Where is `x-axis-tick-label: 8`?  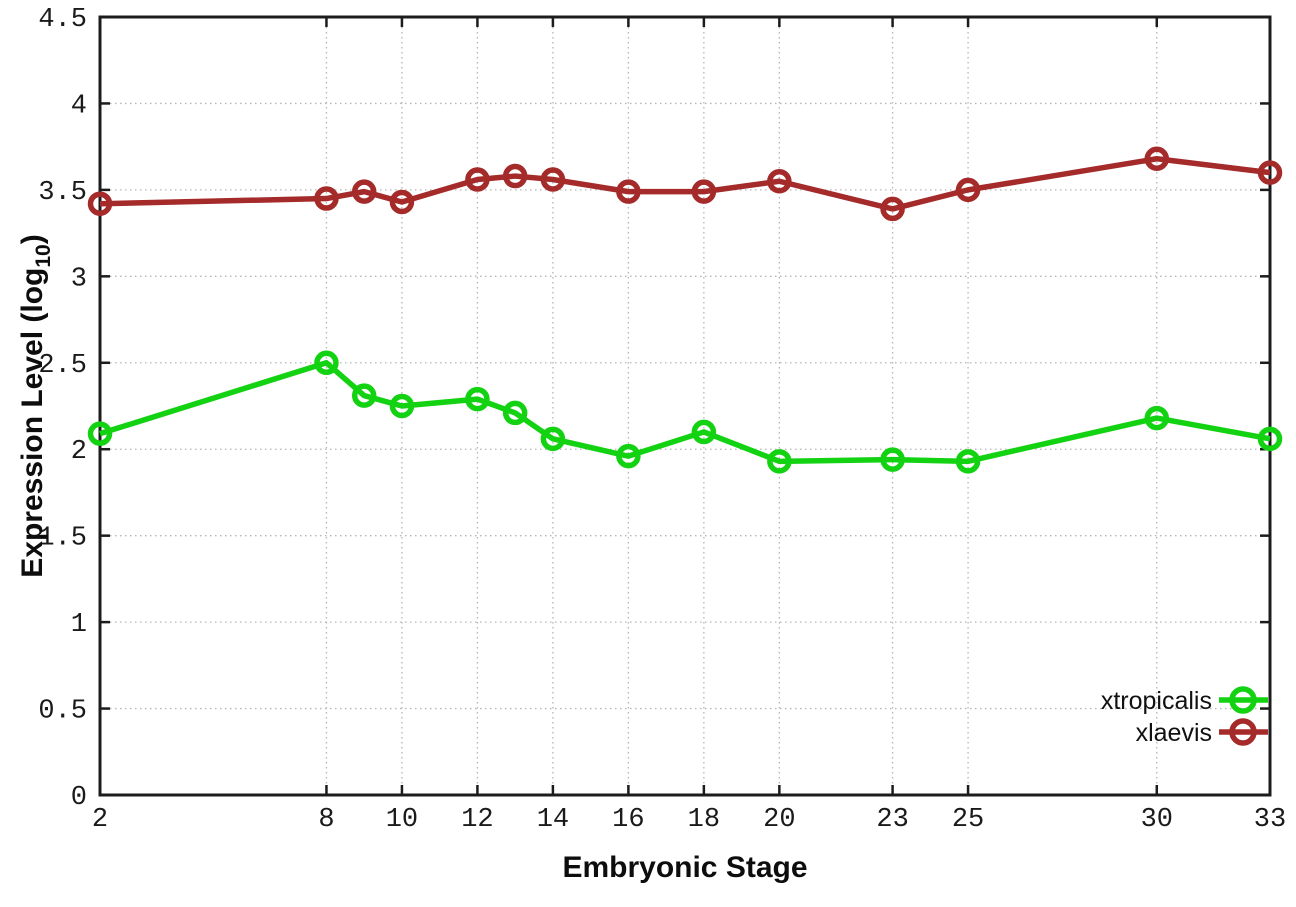 x-axis-tick-label: 8 is located at coordinates (326, 820).